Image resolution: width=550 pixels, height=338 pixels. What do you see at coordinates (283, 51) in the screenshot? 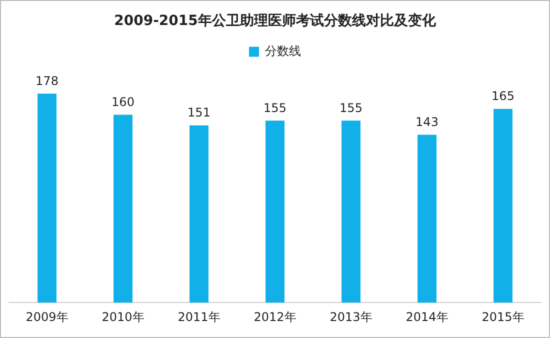
I see `legend-label: 分数线` at bounding box center [283, 51].